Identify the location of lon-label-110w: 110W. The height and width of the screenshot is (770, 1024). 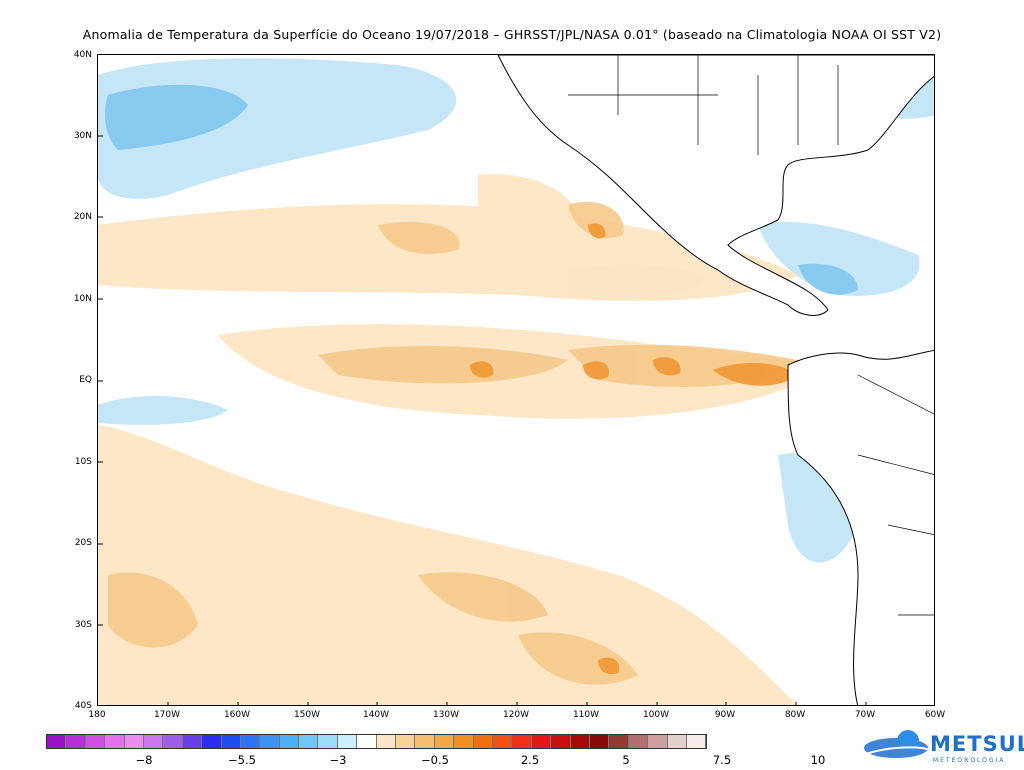
(586, 715).